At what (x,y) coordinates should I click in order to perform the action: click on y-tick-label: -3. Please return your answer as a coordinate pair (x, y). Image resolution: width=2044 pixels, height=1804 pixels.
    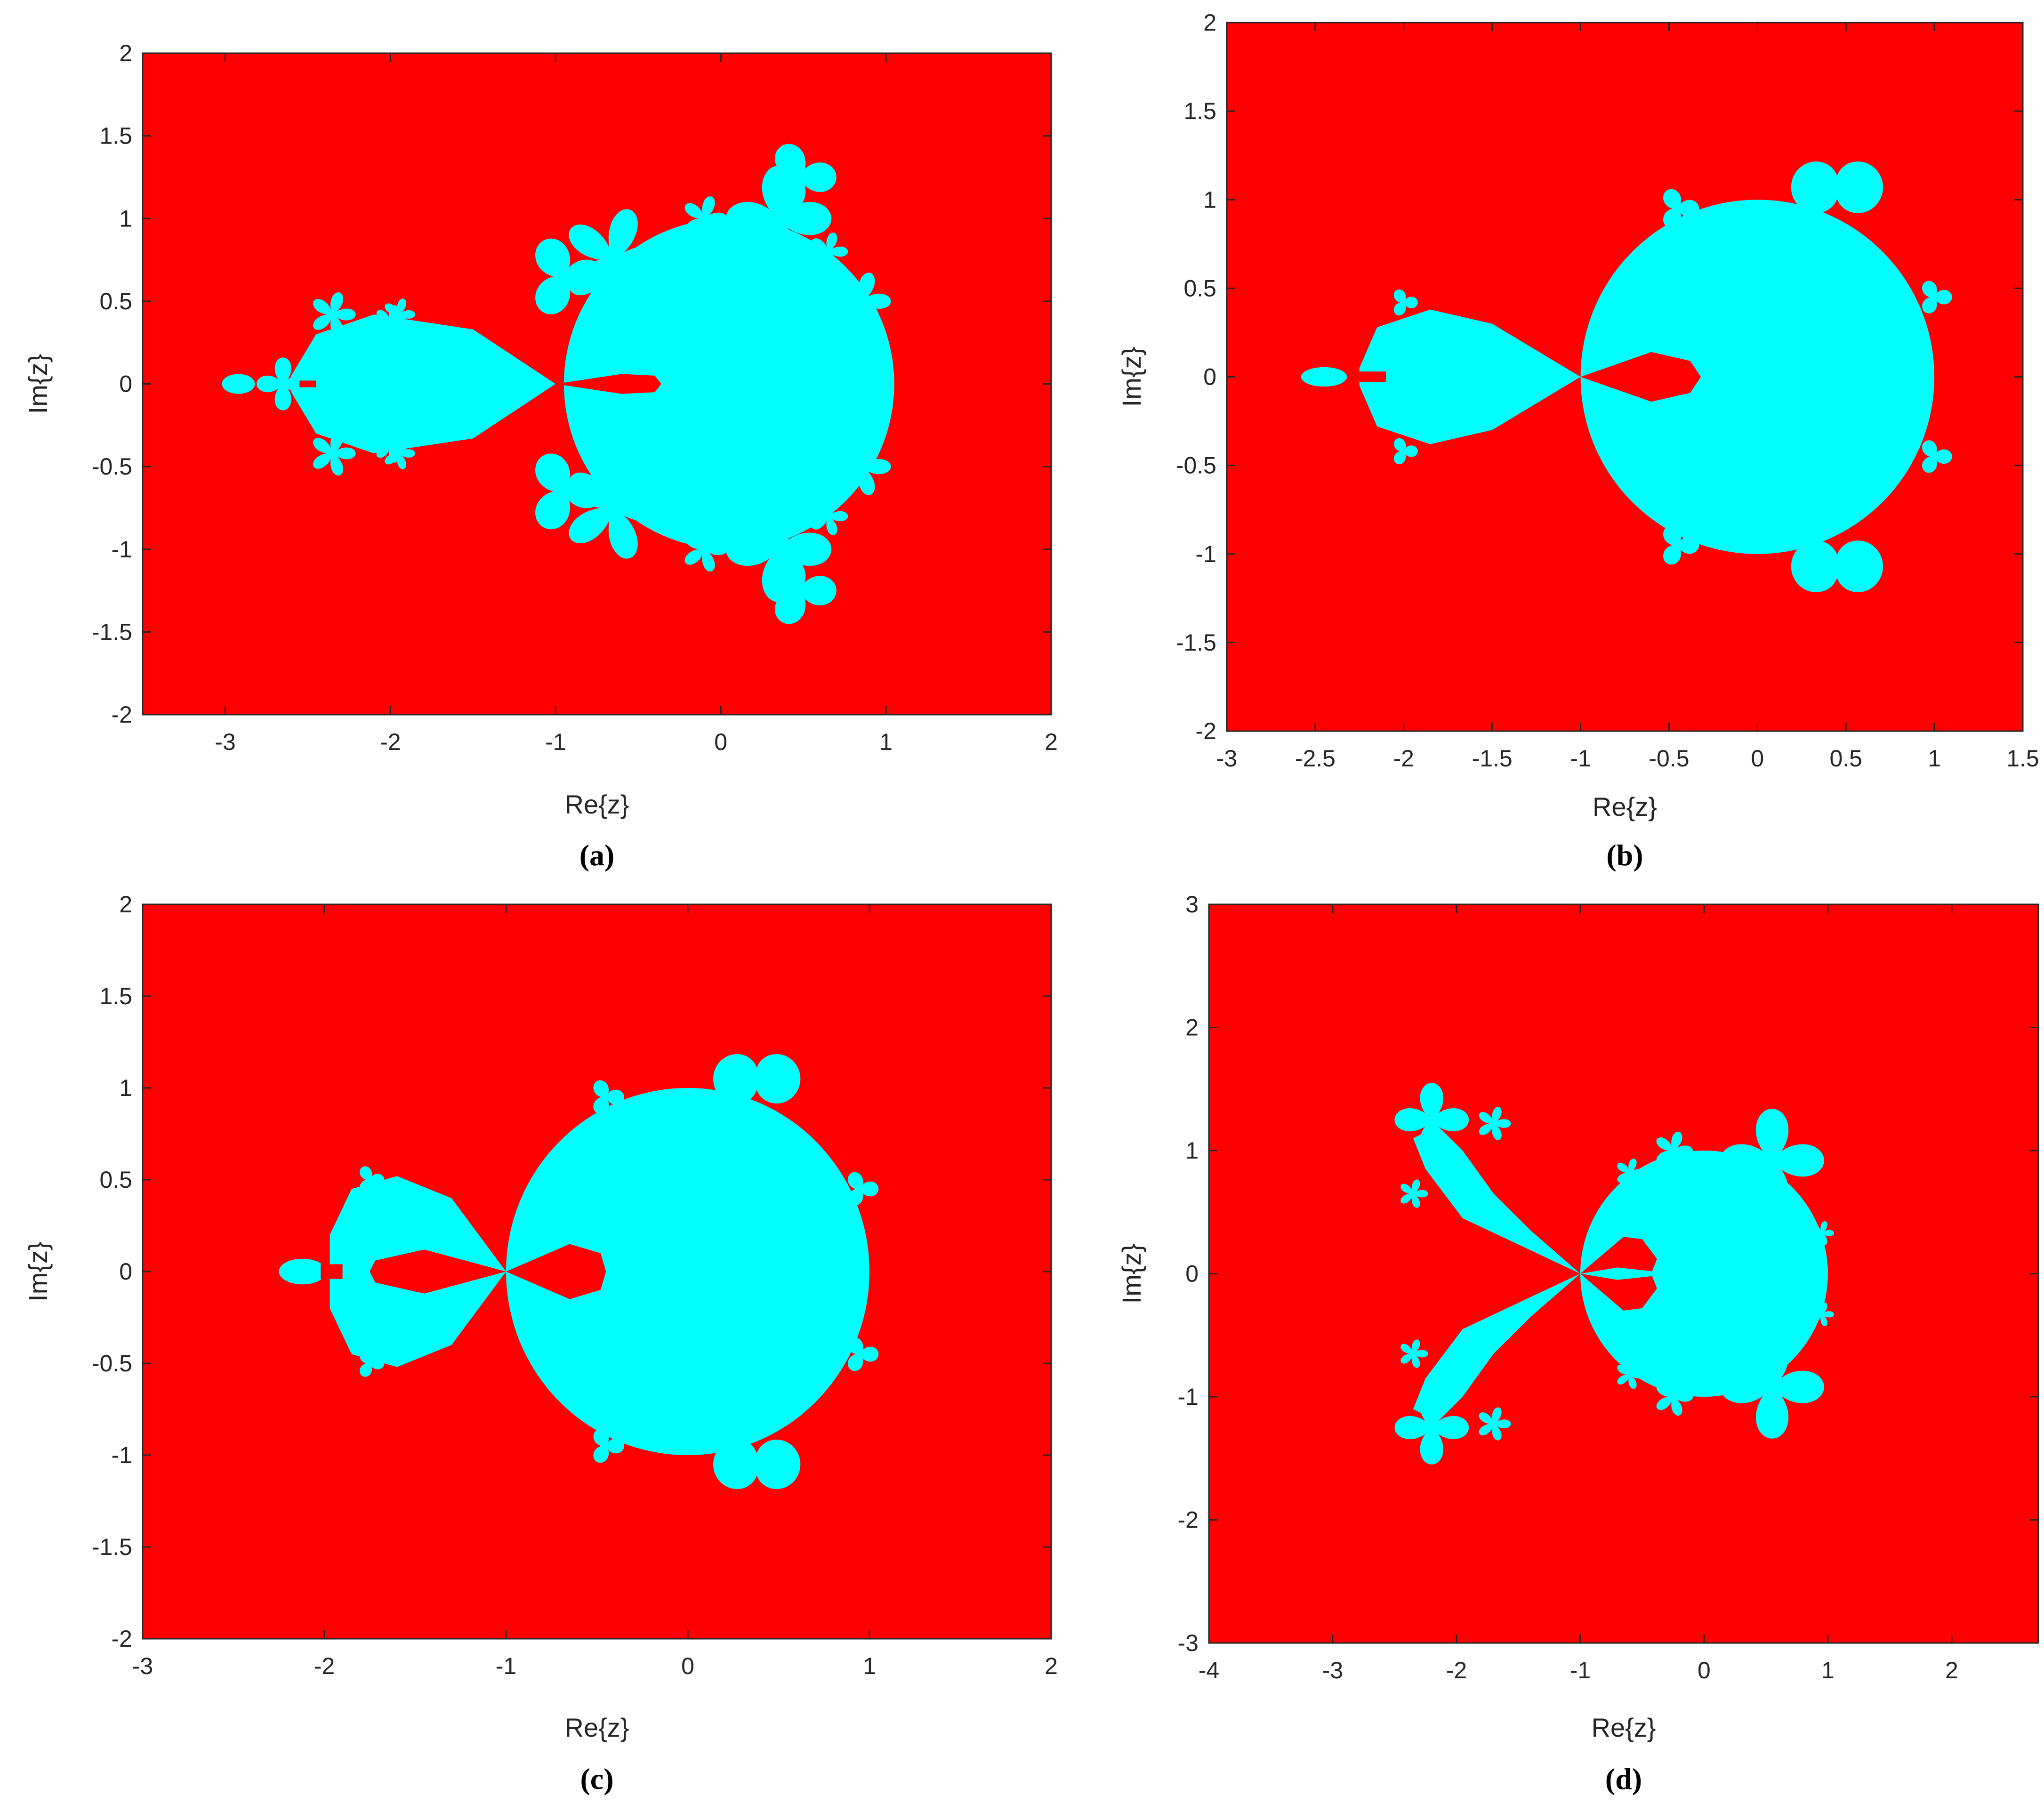
    Looking at the image, I should click on (1188, 1643).